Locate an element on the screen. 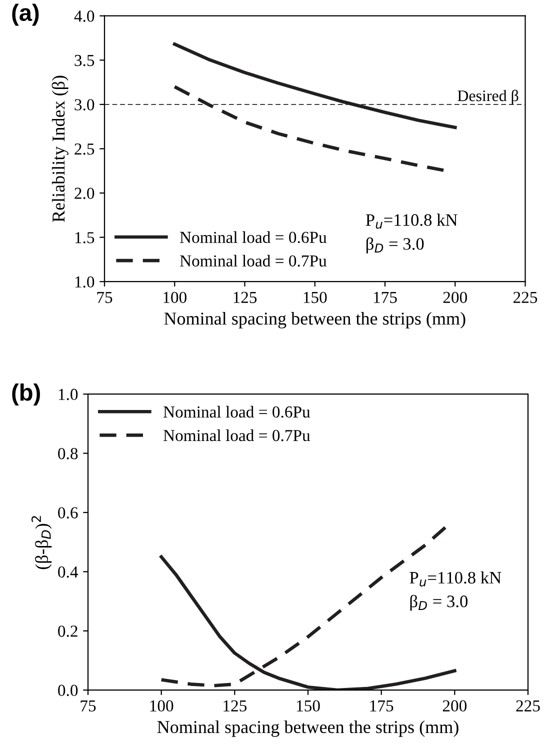  y-tick-label: 0.4 is located at coordinates (68, 572).